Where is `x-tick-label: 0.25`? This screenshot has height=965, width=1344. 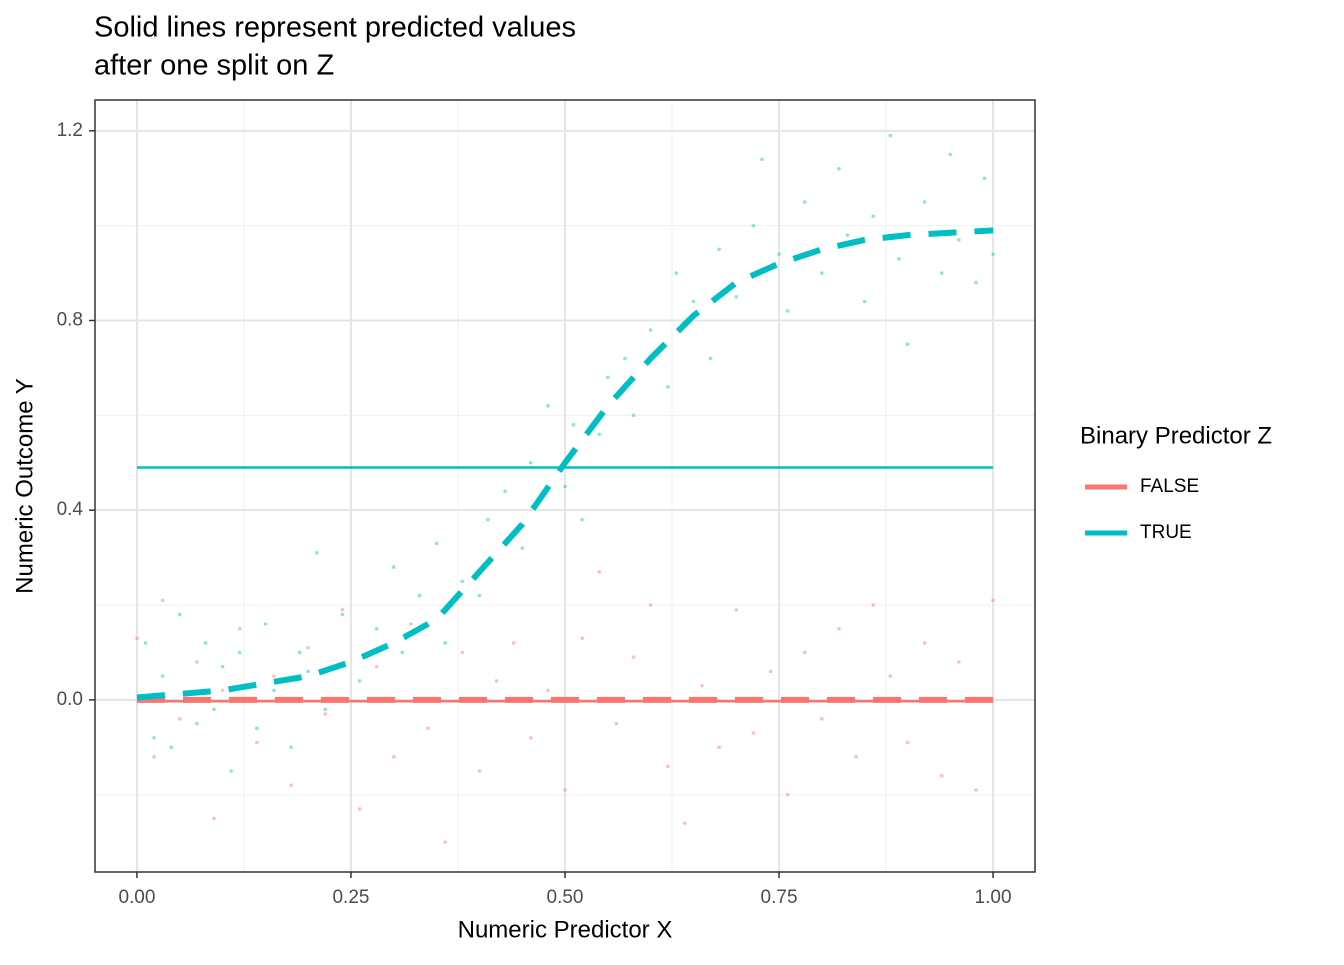
x-tick-label: 0.25 is located at coordinates (350, 897).